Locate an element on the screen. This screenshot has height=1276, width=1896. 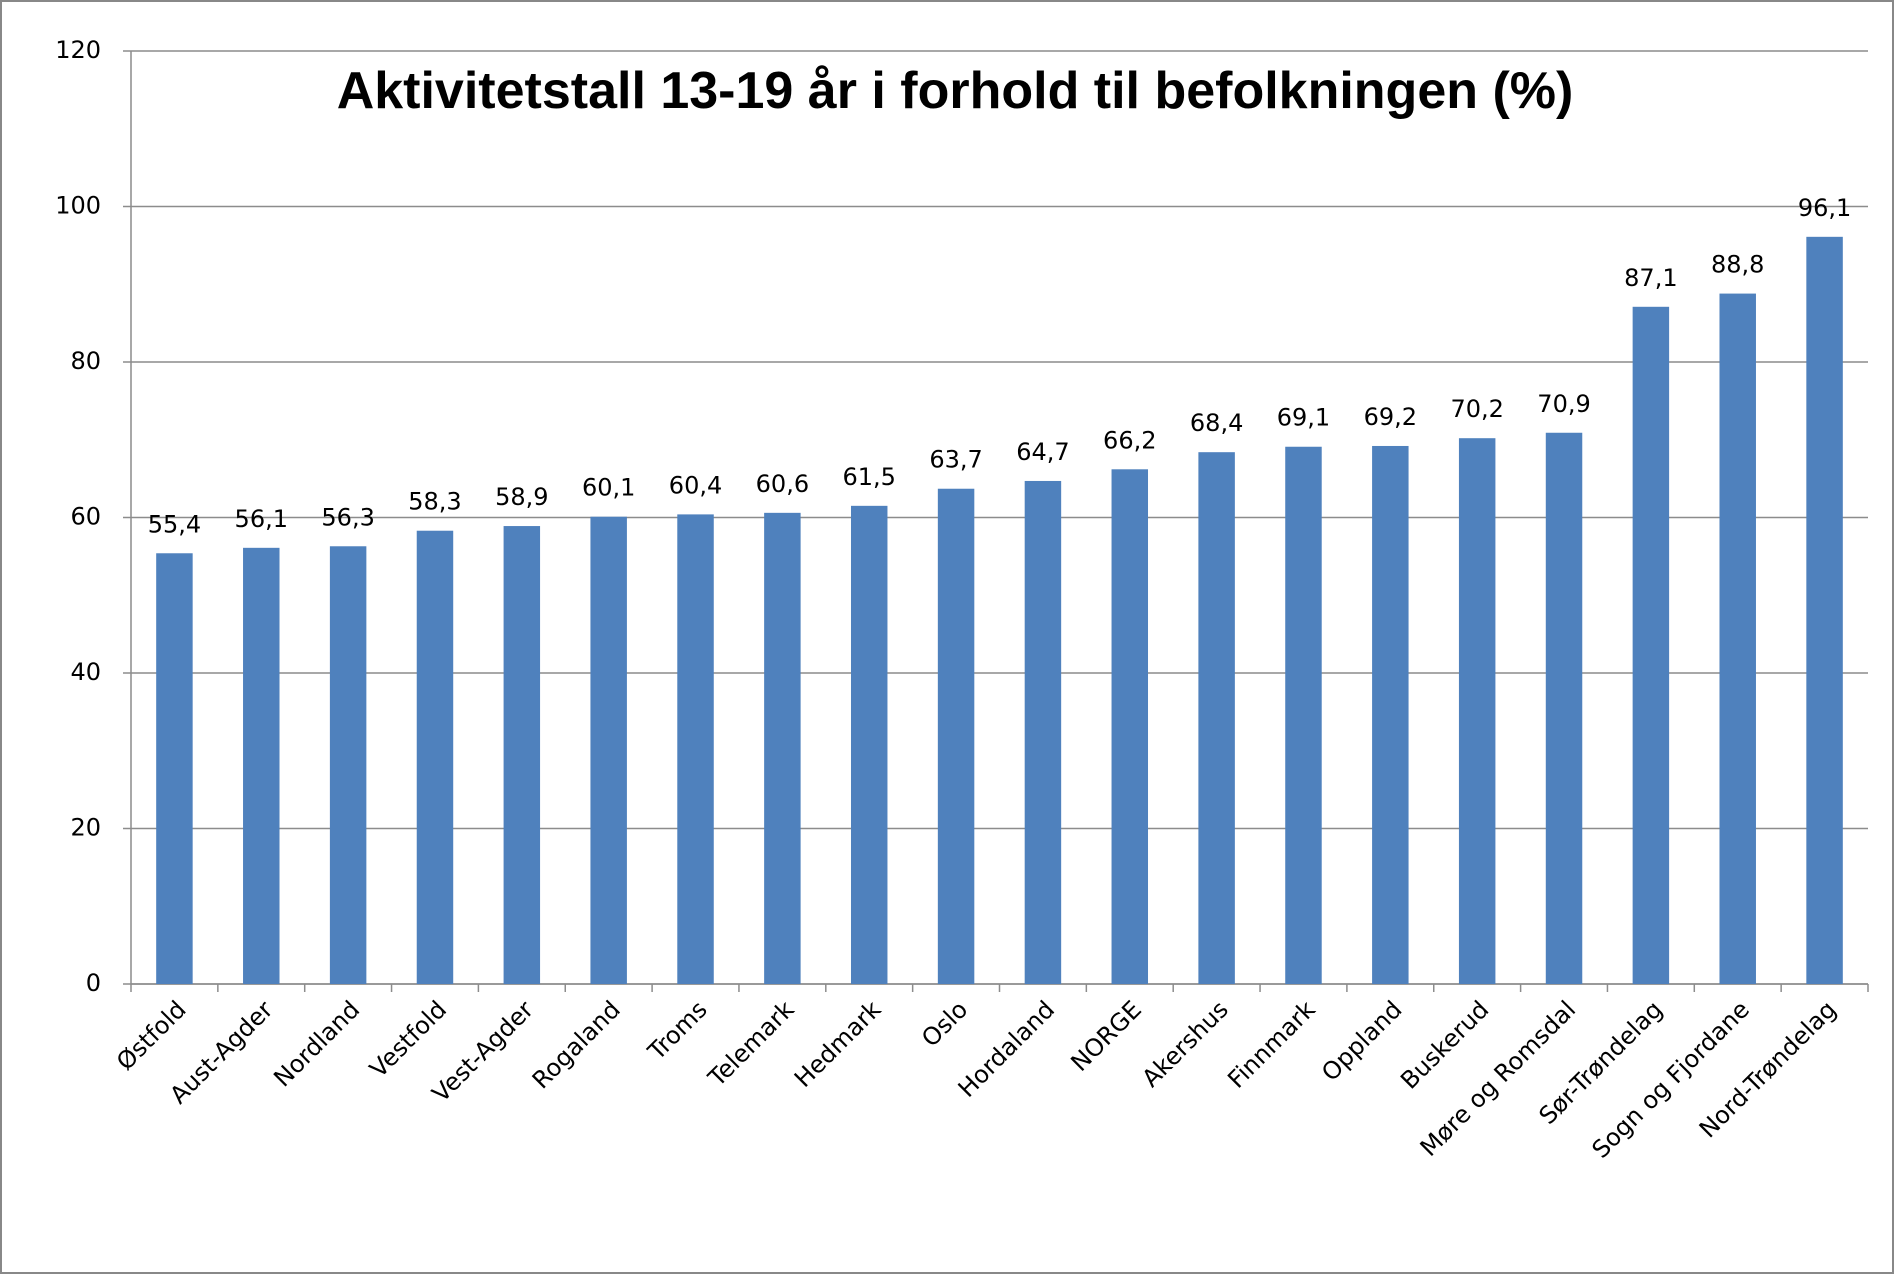
data-label: 87,1 is located at coordinates (1650, 278).